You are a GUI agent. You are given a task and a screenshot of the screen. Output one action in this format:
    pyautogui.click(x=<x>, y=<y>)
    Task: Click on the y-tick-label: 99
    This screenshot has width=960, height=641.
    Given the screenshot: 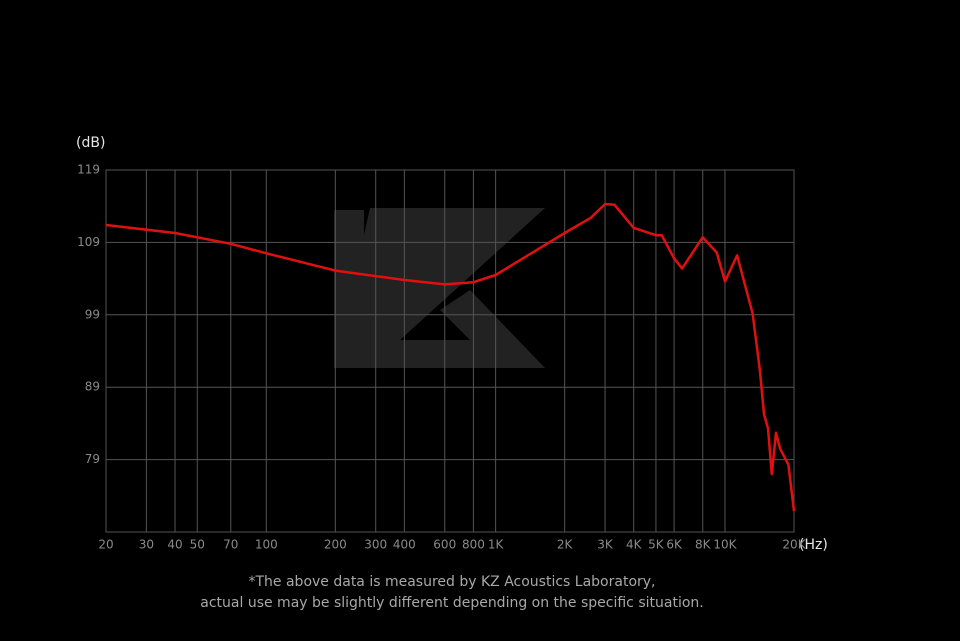 What is the action you would take?
    pyautogui.click(x=92, y=314)
    